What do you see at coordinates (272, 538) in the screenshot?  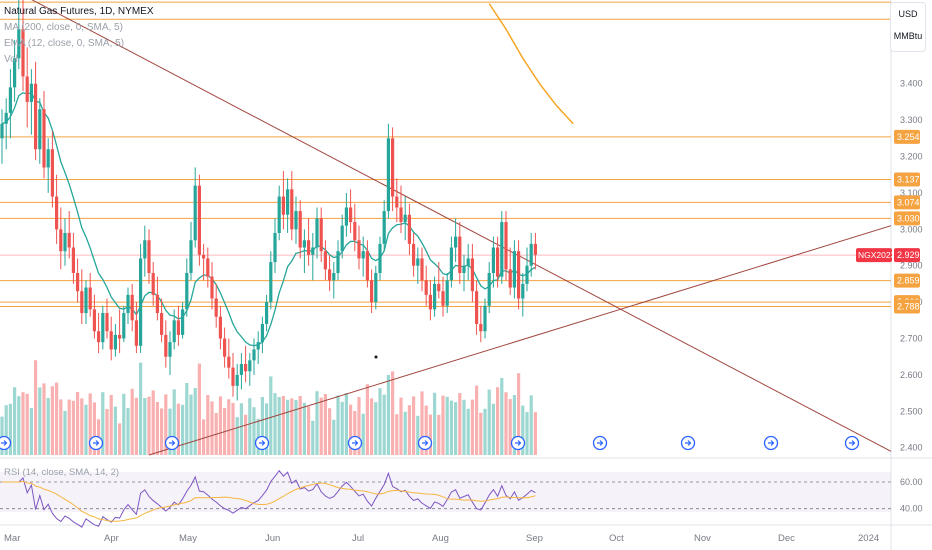 I see `time-axis-label: Jun` at bounding box center [272, 538].